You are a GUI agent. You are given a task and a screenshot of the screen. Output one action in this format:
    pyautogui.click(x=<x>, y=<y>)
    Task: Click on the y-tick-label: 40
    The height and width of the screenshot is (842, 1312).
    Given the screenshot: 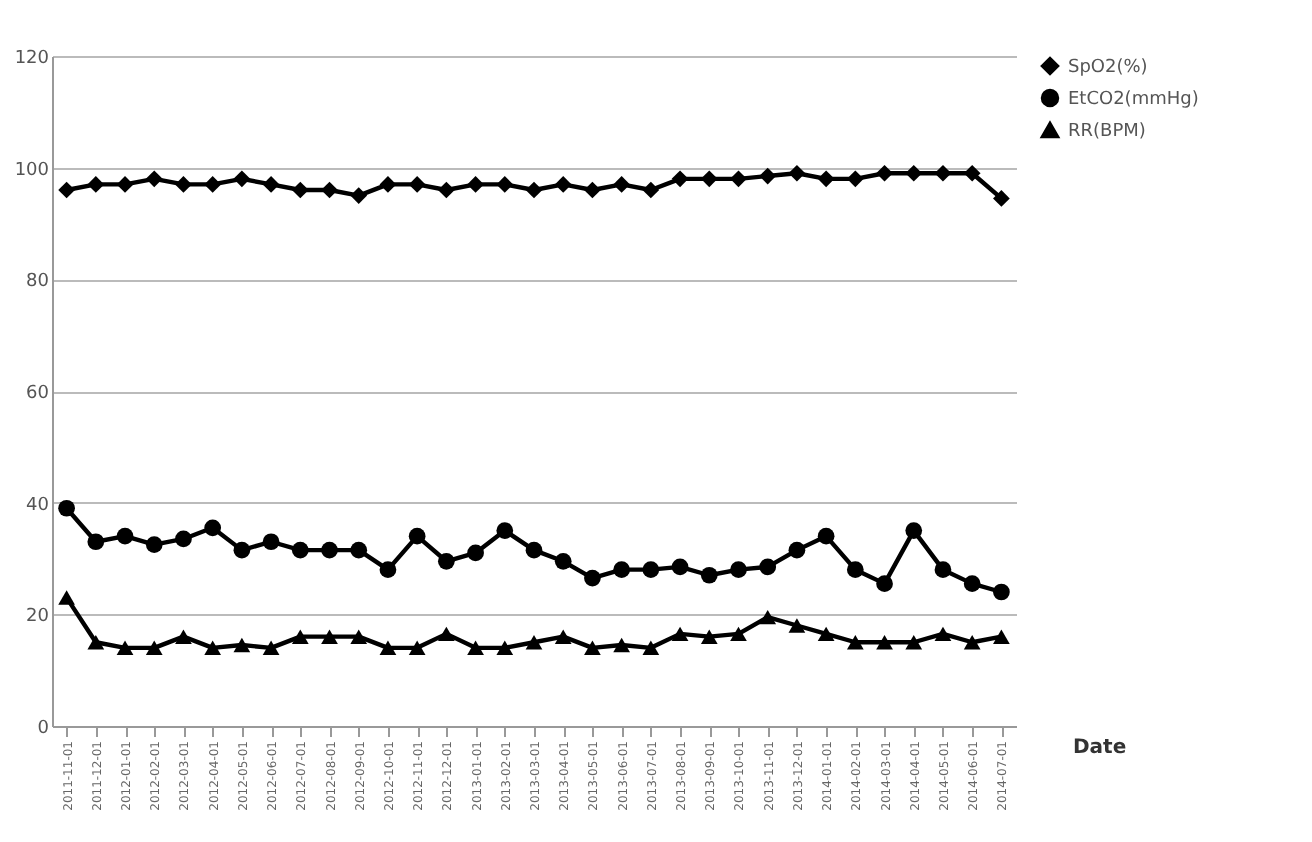 What is the action you would take?
    pyautogui.click(x=38, y=505)
    